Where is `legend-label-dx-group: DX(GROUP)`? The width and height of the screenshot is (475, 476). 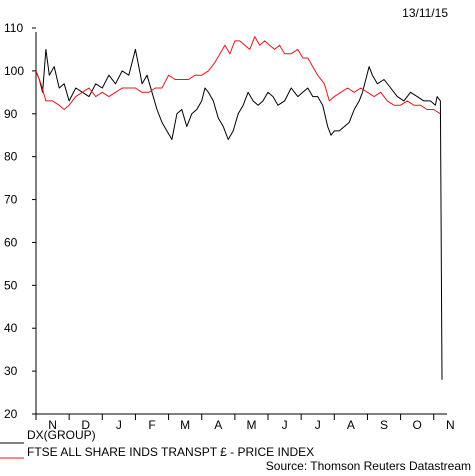
legend-label-dx-group: DX(GROUP) is located at coordinates (61, 435).